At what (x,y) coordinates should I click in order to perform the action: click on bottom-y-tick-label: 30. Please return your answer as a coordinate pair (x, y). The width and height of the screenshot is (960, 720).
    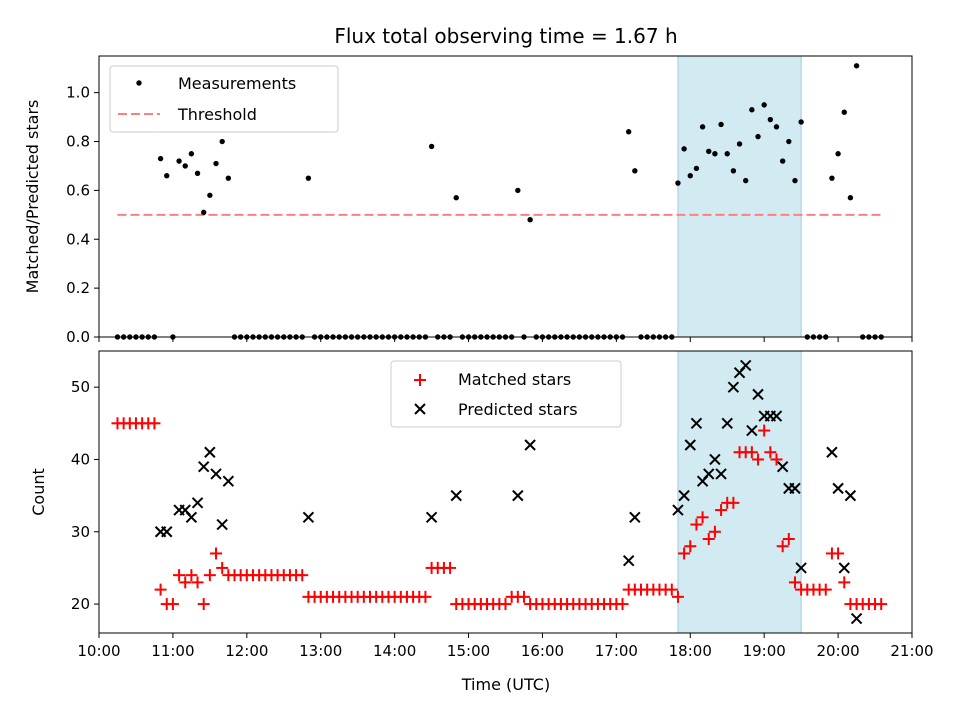
    Looking at the image, I should click on (80, 532).